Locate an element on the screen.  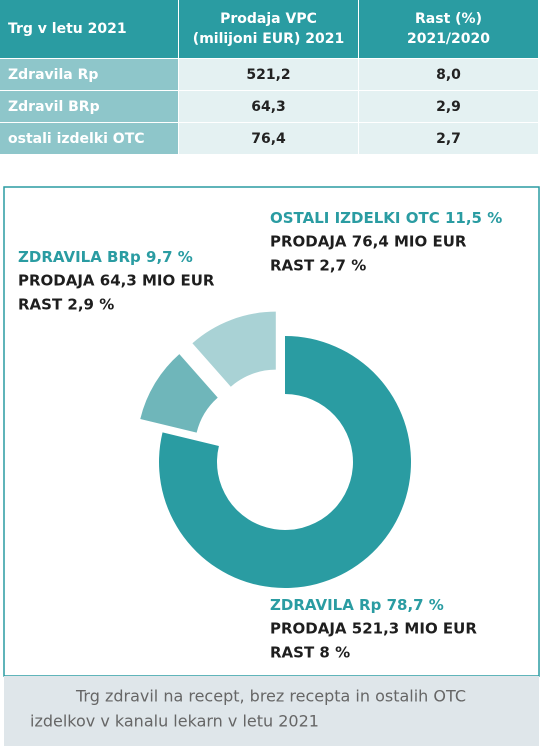
cell-text: 521,2 is located at coordinates (268, 75).